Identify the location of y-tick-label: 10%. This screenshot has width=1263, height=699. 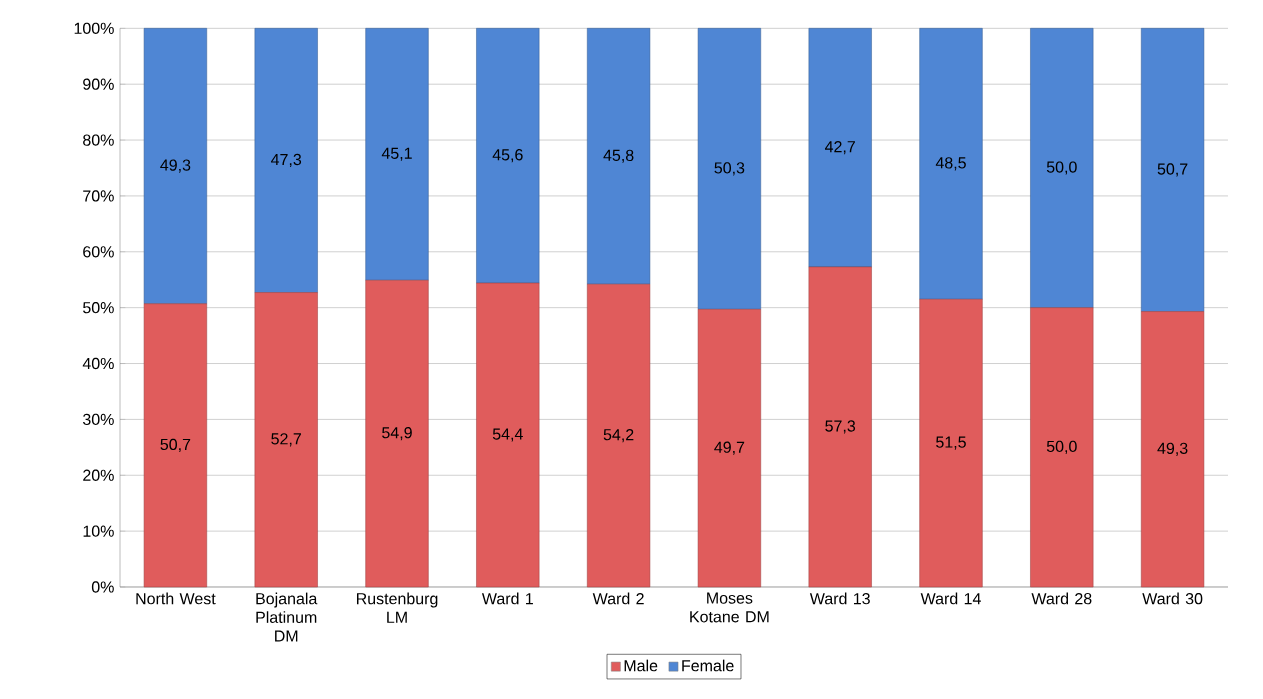
(98, 531).